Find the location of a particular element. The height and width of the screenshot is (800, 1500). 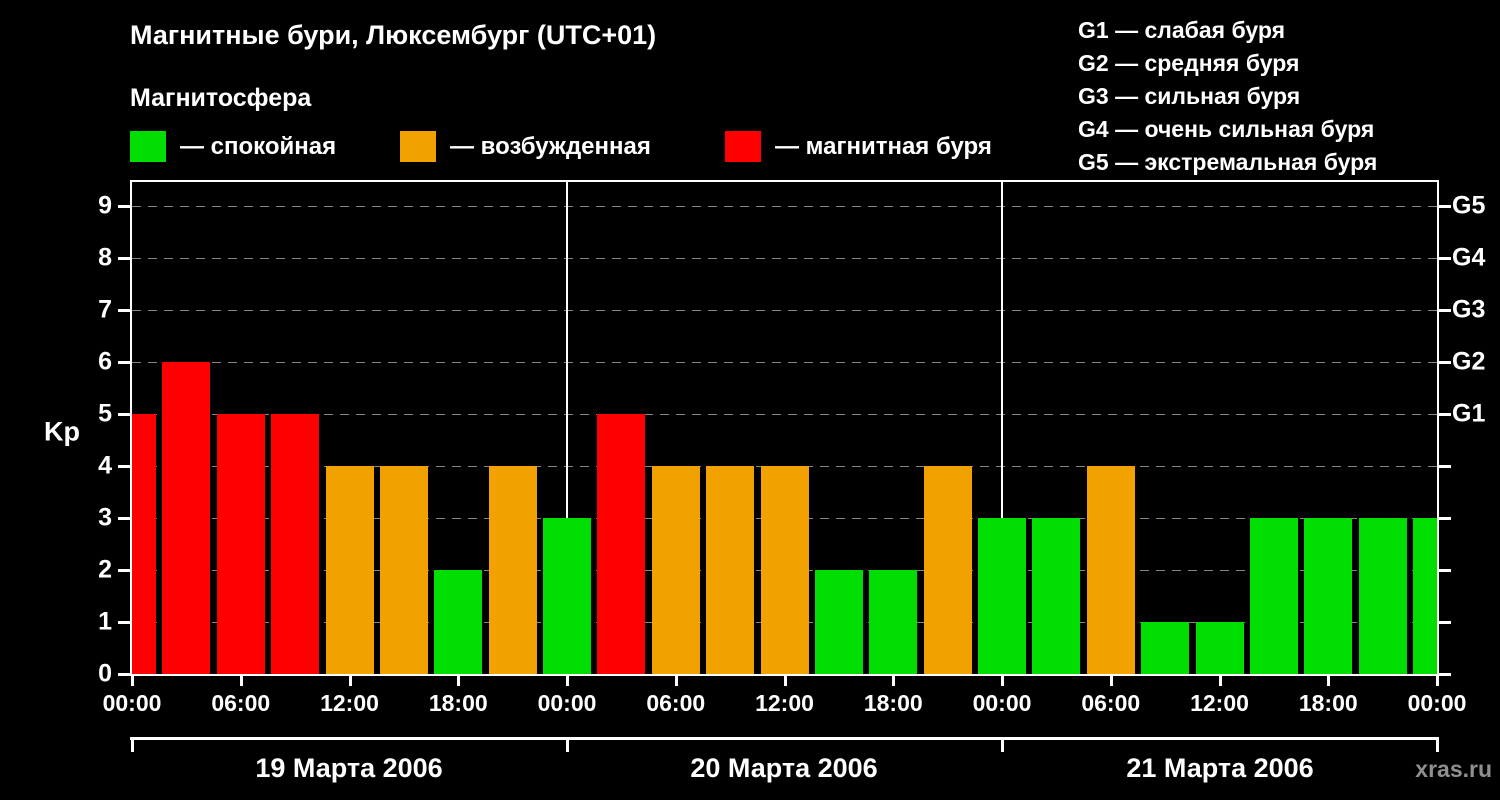

date-label-day2: 20 Марта 2006 is located at coordinates (784, 768).